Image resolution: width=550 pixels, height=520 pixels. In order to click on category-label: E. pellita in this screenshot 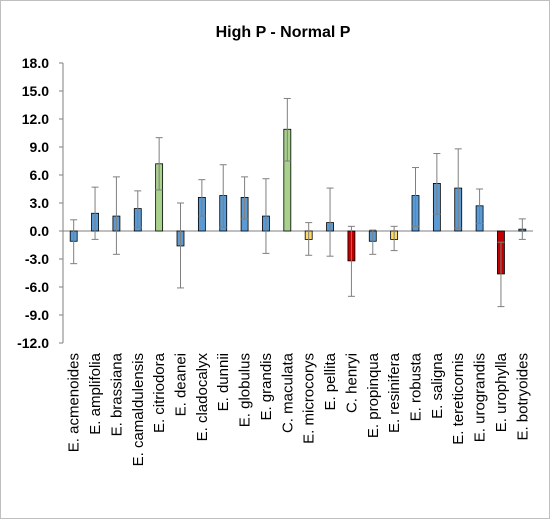, I will do `click(330, 381)`.